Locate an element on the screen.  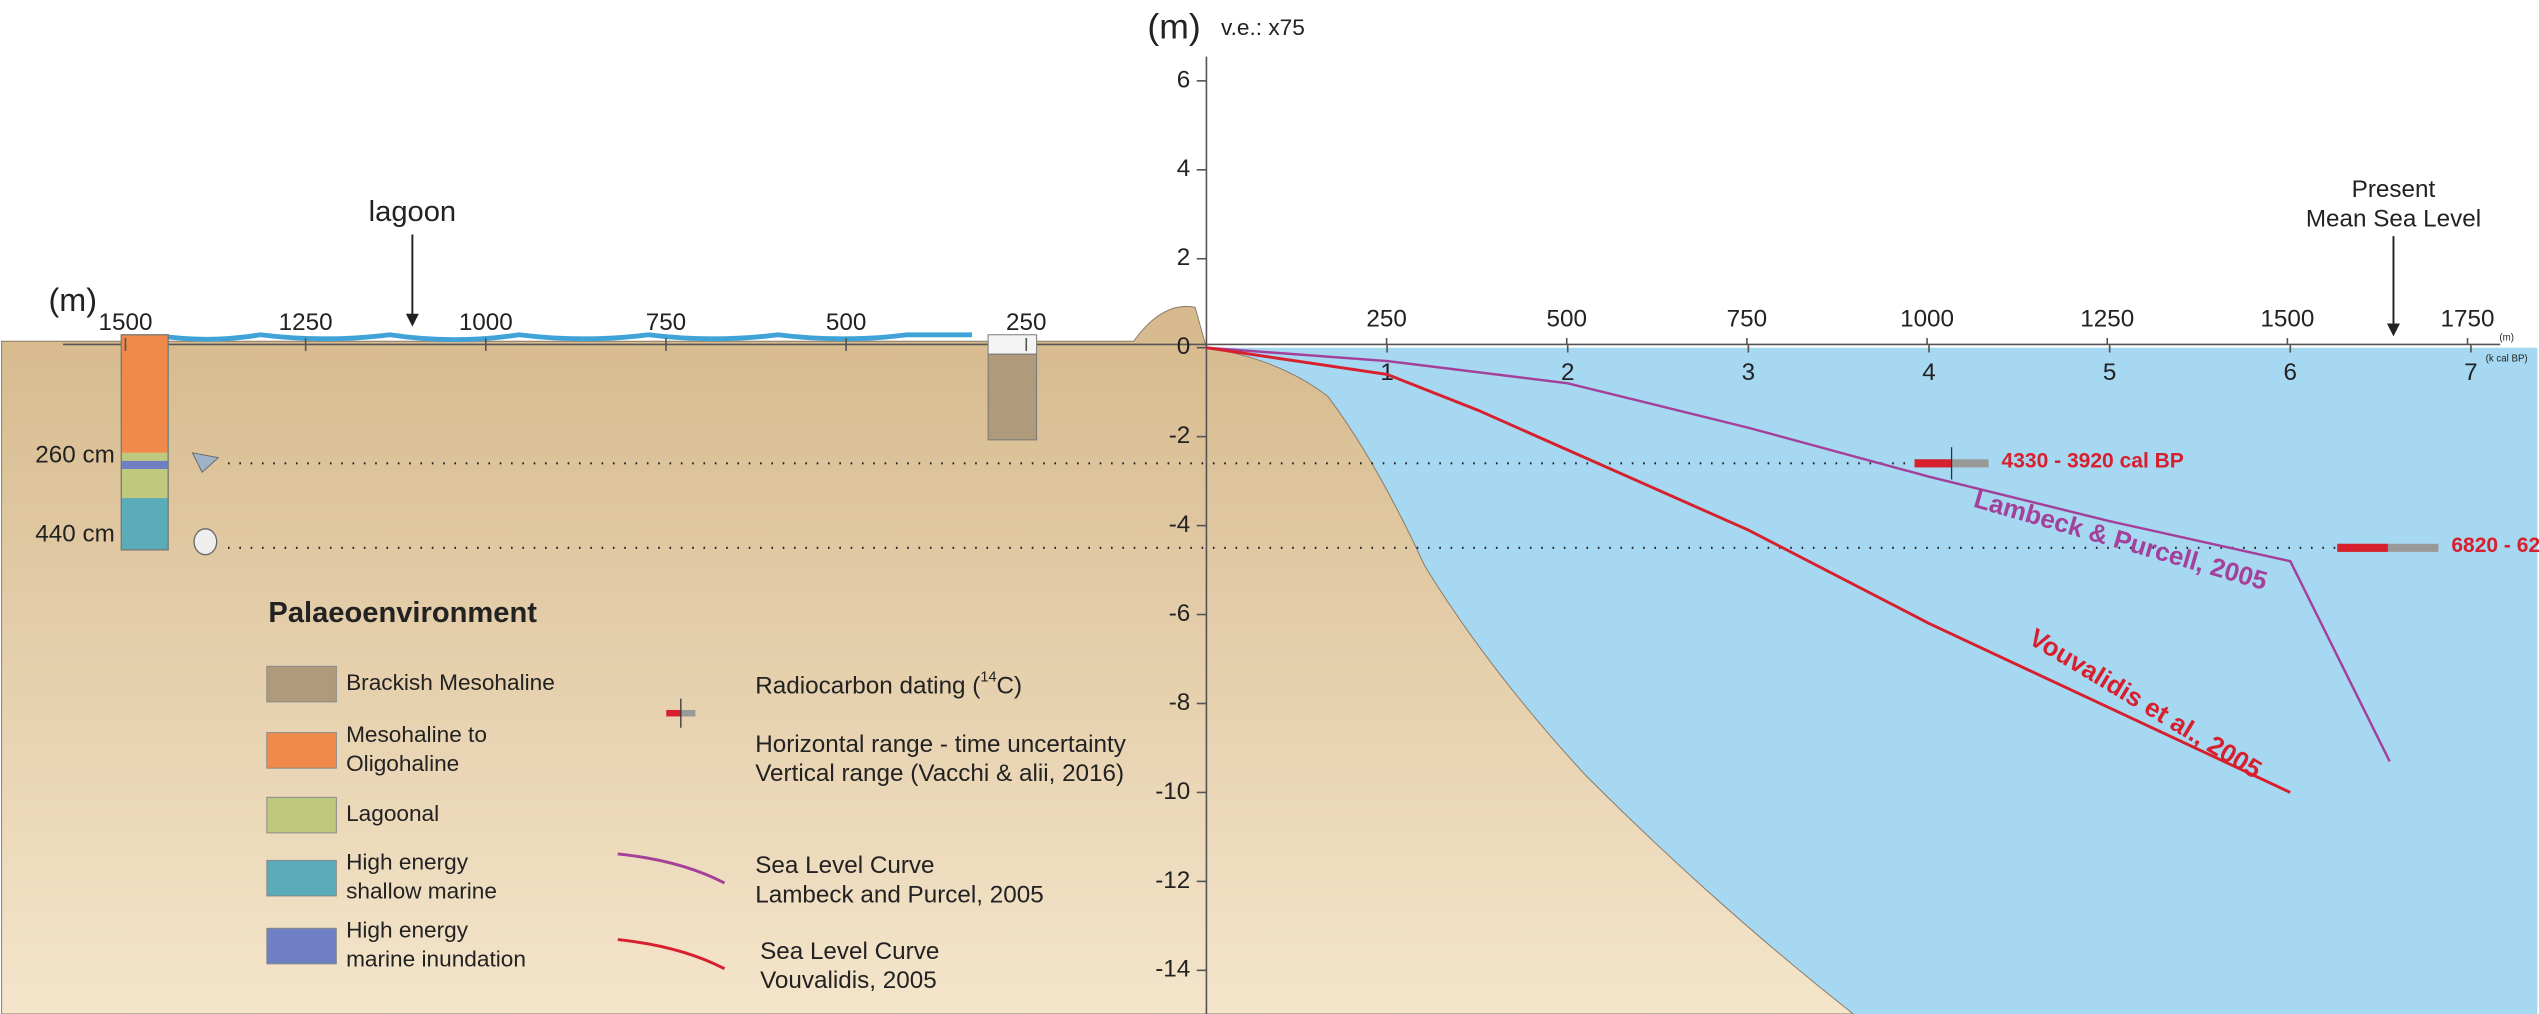
date-label: 6820 - 6260 cal BP is located at coordinates (2495, 545).